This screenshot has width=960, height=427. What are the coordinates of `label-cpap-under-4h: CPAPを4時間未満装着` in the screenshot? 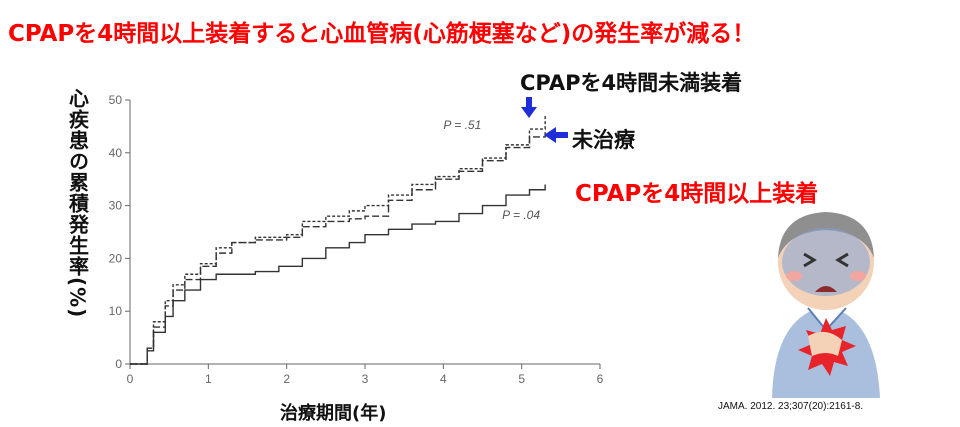 It's located at (631, 83).